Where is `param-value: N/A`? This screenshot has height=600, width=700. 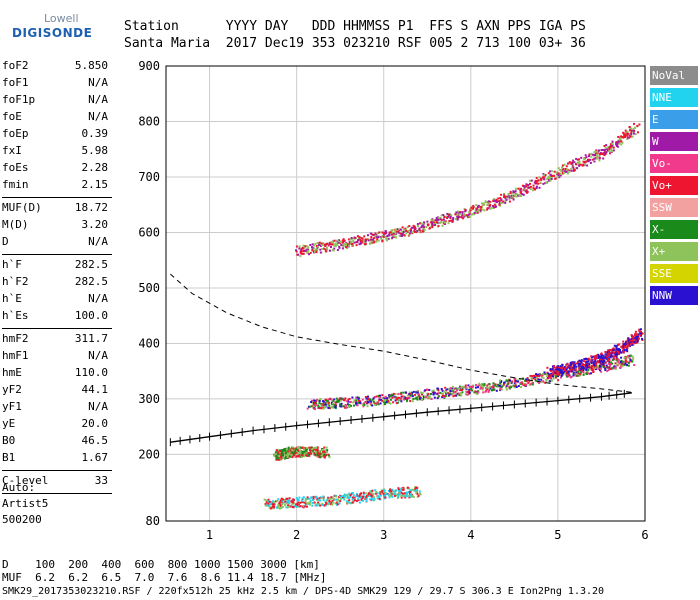 param-value: N/A is located at coordinates (98, 241).